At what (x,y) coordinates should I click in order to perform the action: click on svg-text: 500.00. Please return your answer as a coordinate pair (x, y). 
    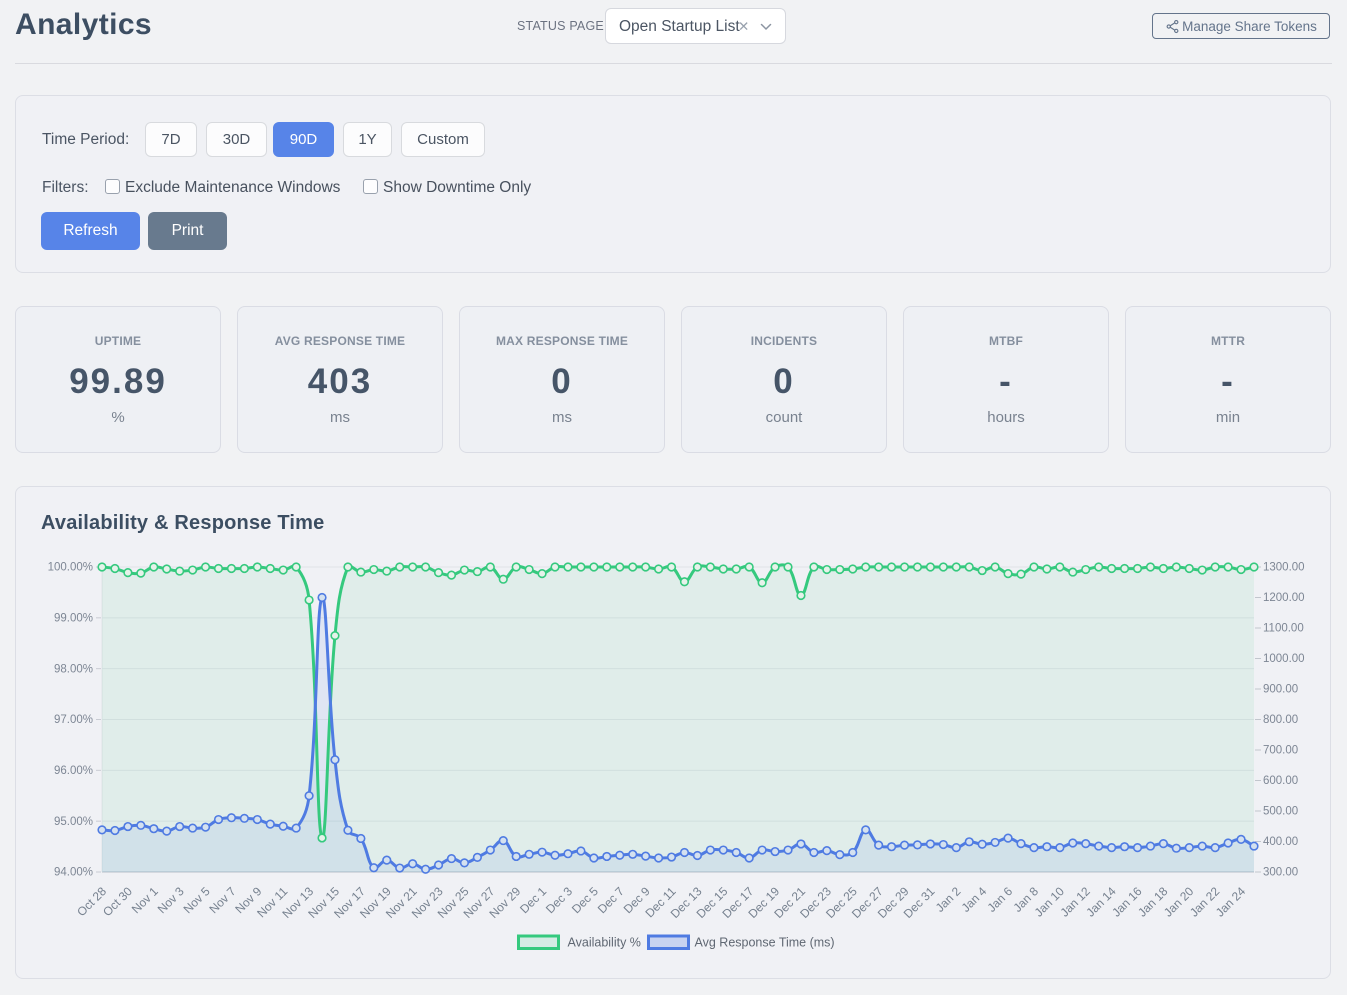
    Looking at the image, I should click on (1280, 812).